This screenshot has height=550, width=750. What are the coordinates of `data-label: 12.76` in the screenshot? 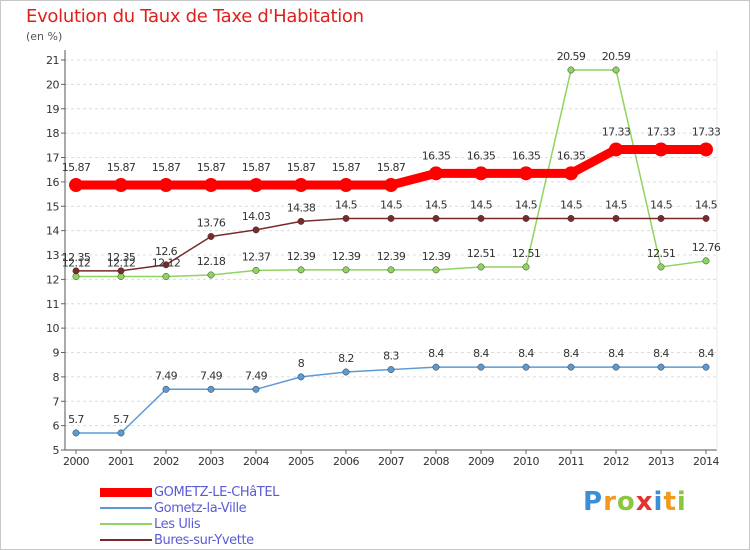 It's located at (706, 247).